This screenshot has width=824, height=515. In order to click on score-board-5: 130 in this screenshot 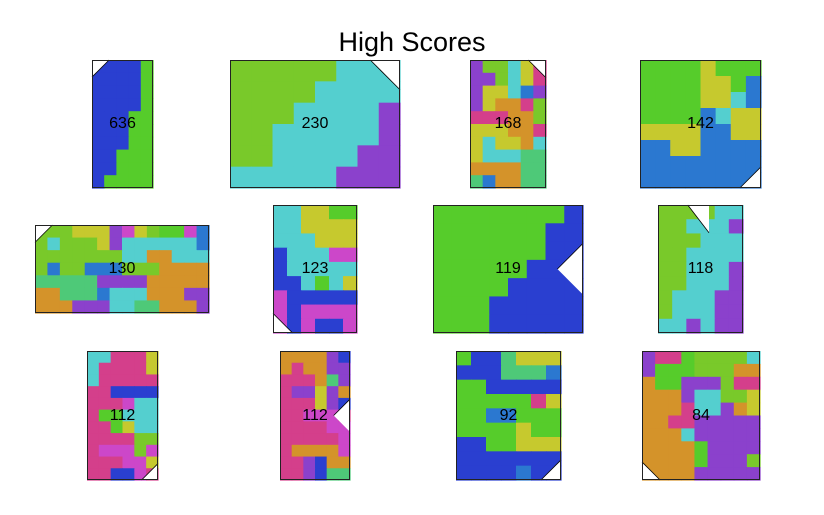, I will do `click(122, 269)`.